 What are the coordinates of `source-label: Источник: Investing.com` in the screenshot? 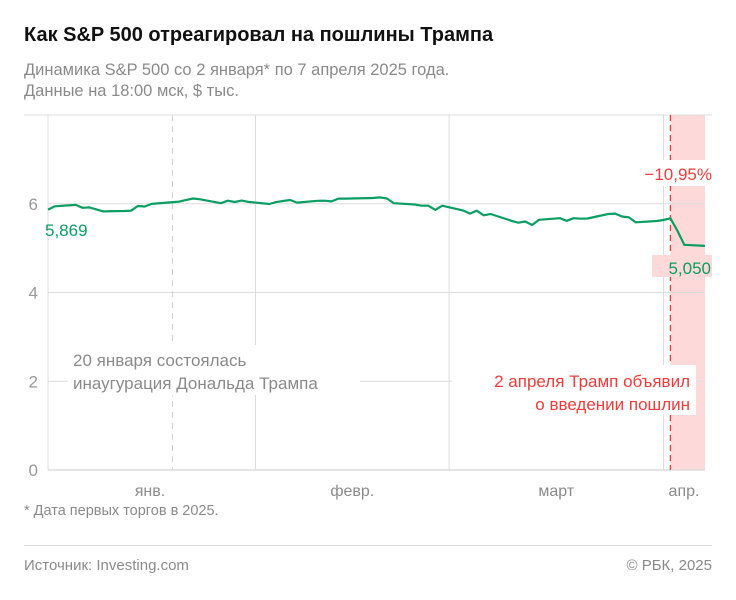 It's located at (106, 565).